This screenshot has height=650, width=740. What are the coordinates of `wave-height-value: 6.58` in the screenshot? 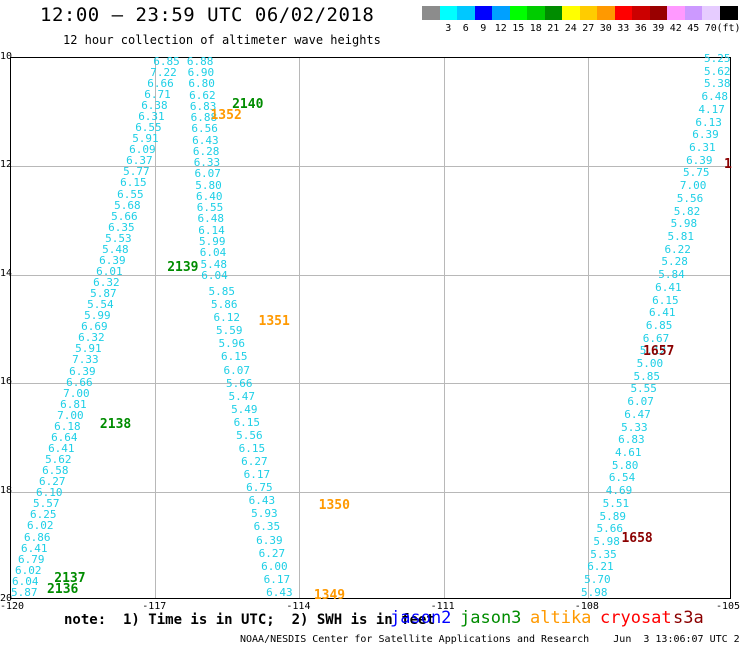 It's located at (55, 471).